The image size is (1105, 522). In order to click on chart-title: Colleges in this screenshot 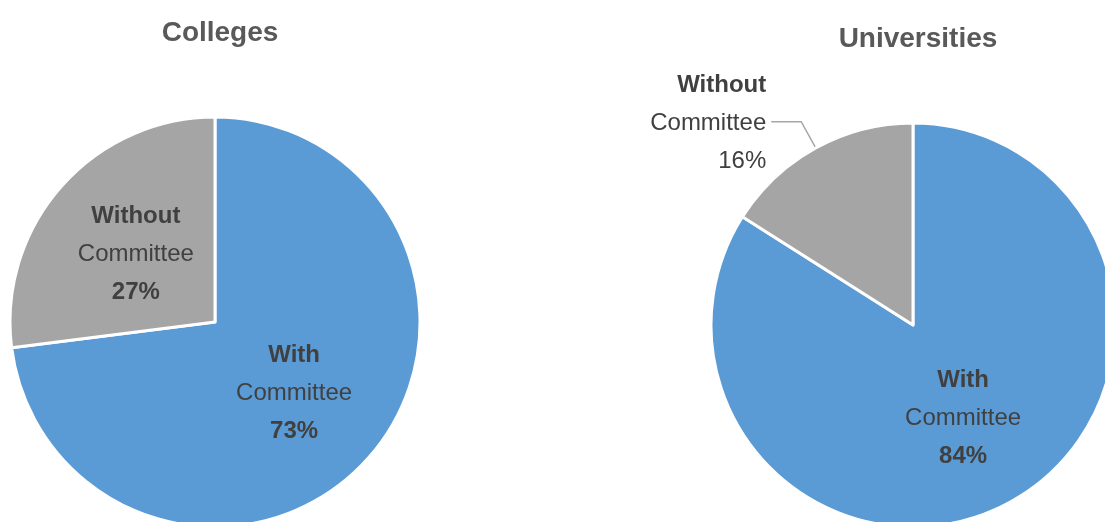, I will do `click(220, 31)`.